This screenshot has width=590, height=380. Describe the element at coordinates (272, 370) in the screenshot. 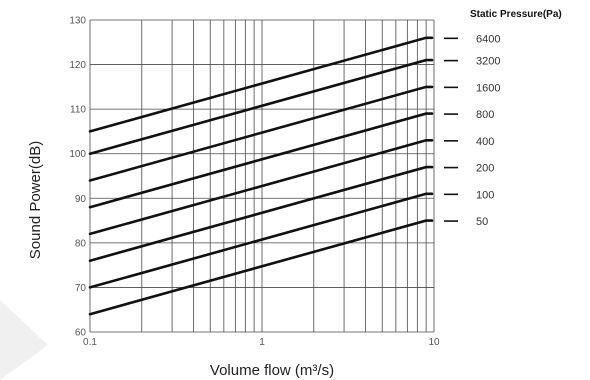

I see `x-axis-title: Volume flow (m³/s)` at that location.